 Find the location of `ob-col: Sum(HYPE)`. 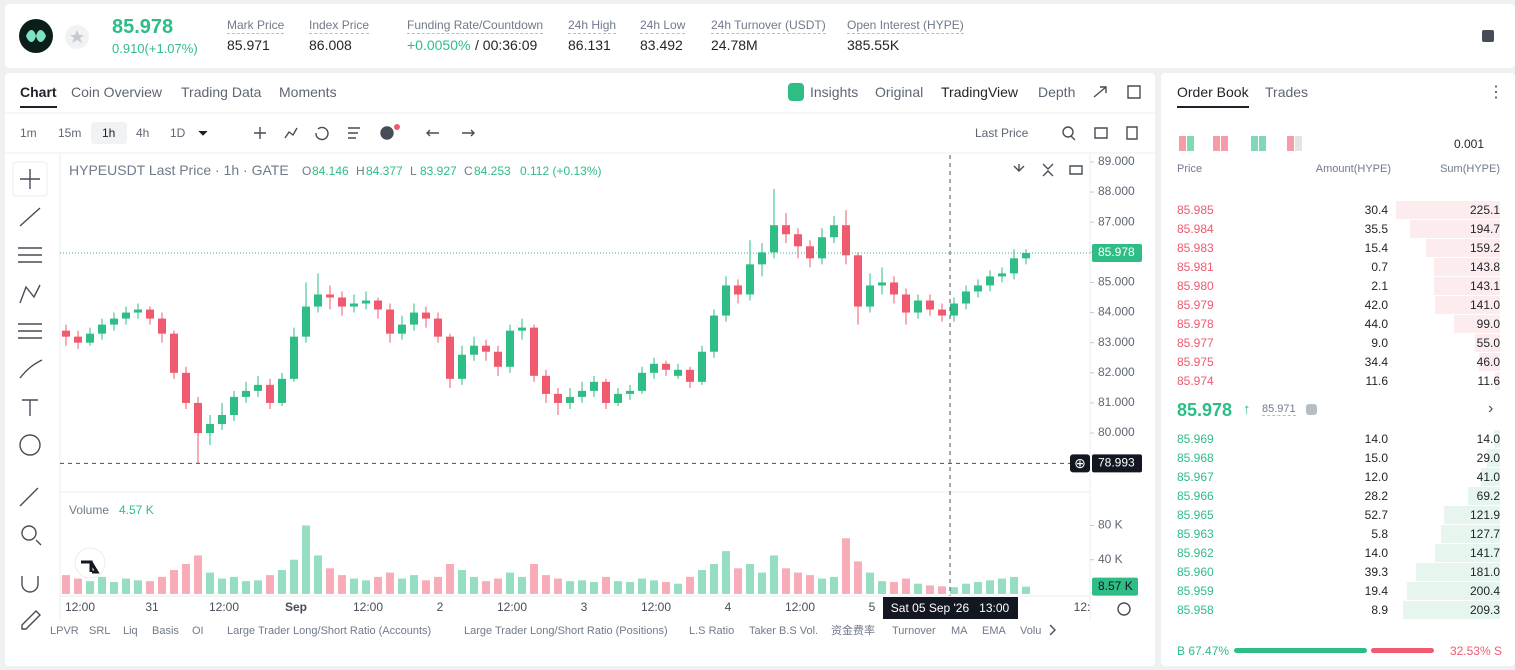

ob-col: Sum(HYPE) is located at coordinates (1470, 169).